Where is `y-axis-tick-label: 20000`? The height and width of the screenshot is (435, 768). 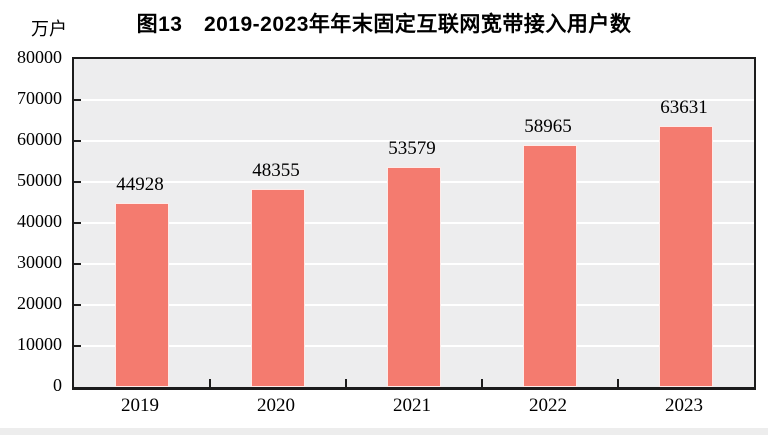
y-axis-tick-label: 20000 is located at coordinates (39, 303).